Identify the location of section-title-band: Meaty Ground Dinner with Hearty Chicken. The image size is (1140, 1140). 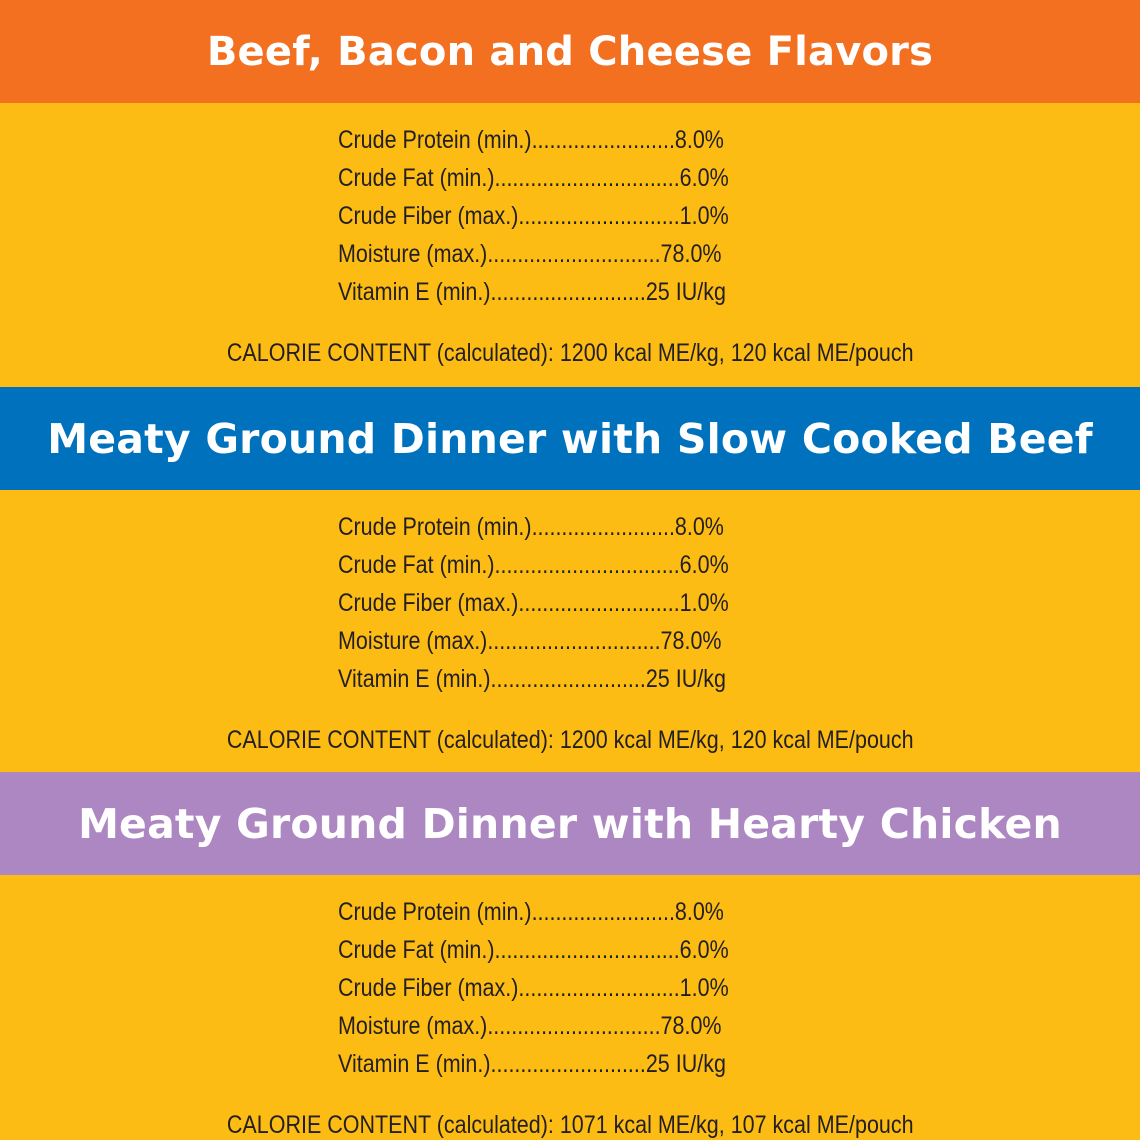
(570, 823).